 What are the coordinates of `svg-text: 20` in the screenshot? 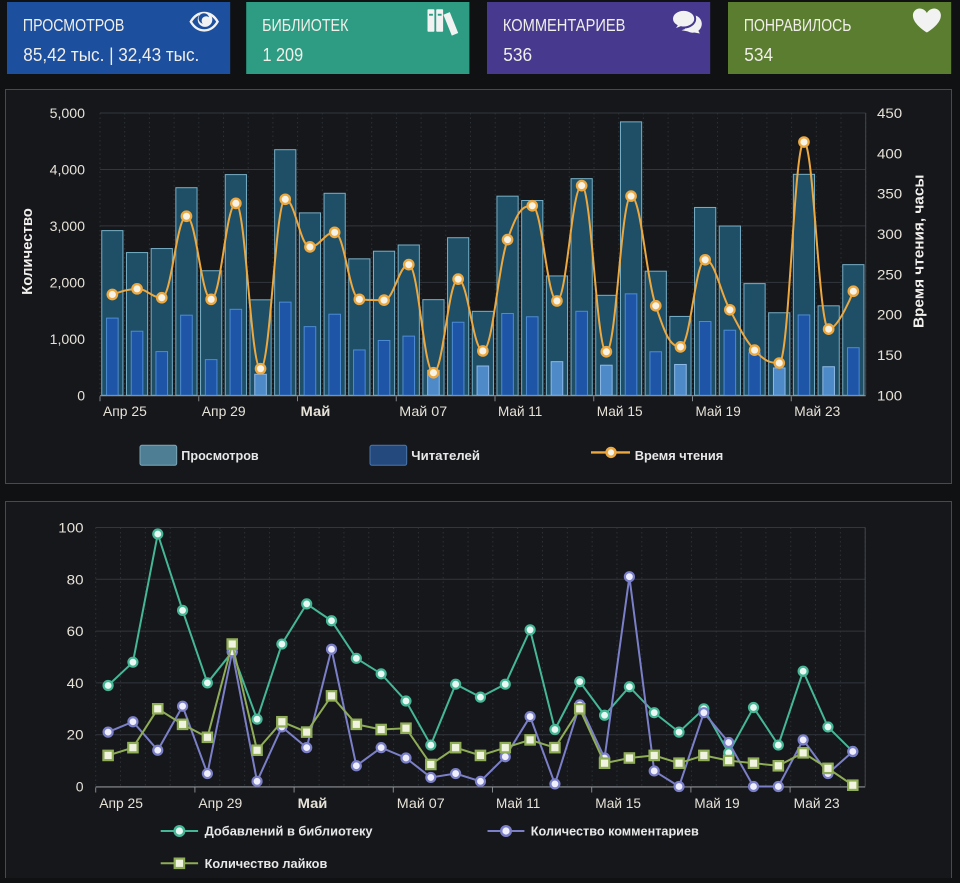 It's located at (75, 735).